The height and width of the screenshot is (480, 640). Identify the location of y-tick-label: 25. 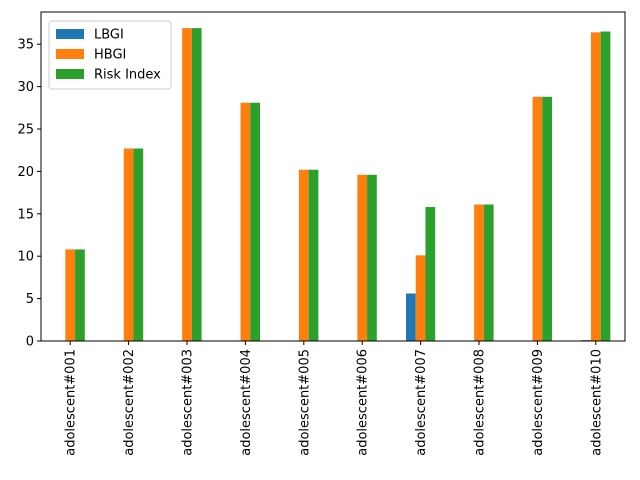
(25, 130).